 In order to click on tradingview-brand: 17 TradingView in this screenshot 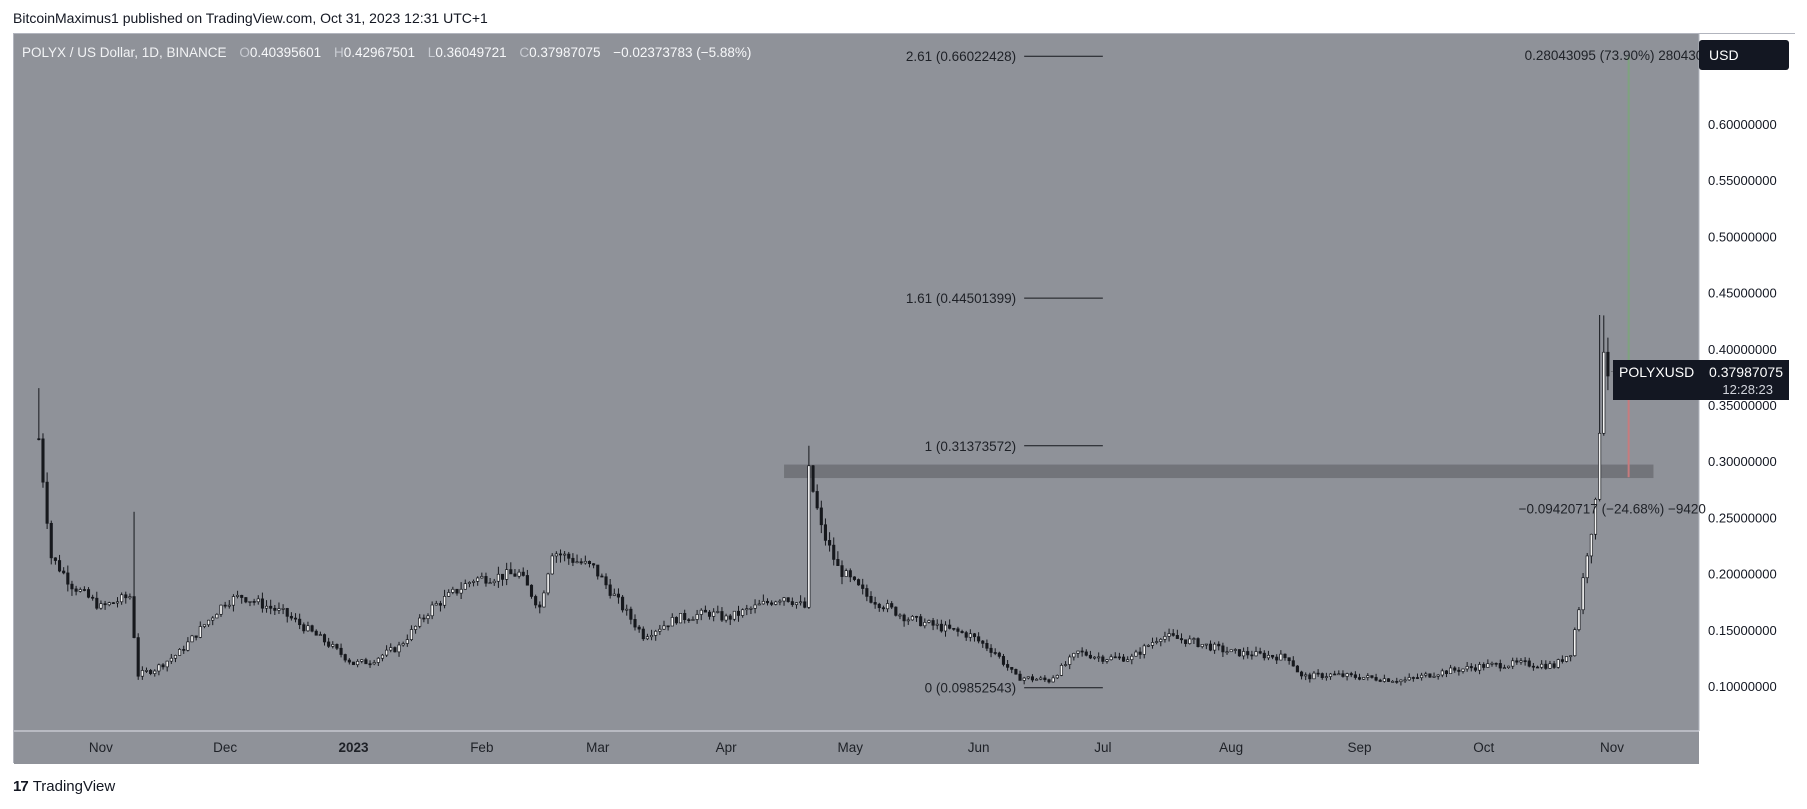, I will do `click(64, 786)`.